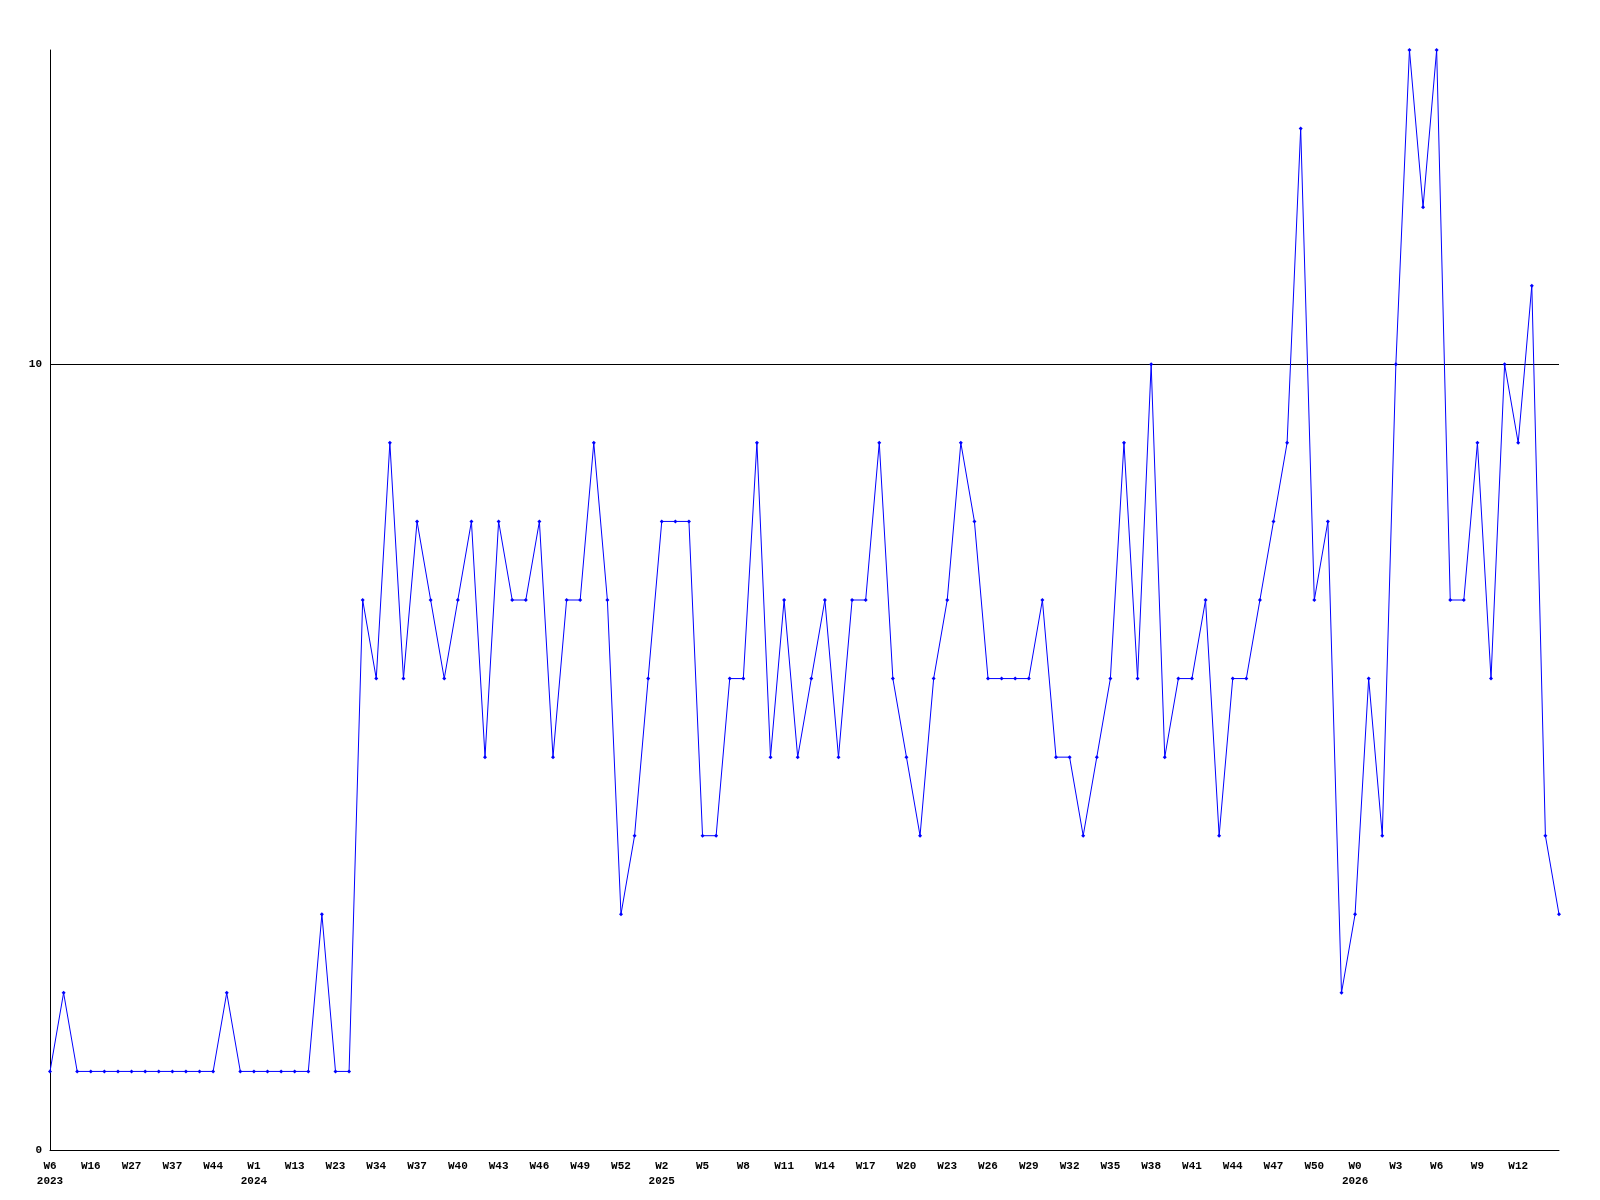 The height and width of the screenshot is (1200, 1600). What do you see at coordinates (35, 364) in the screenshot?
I see `y-tick-label: 10` at bounding box center [35, 364].